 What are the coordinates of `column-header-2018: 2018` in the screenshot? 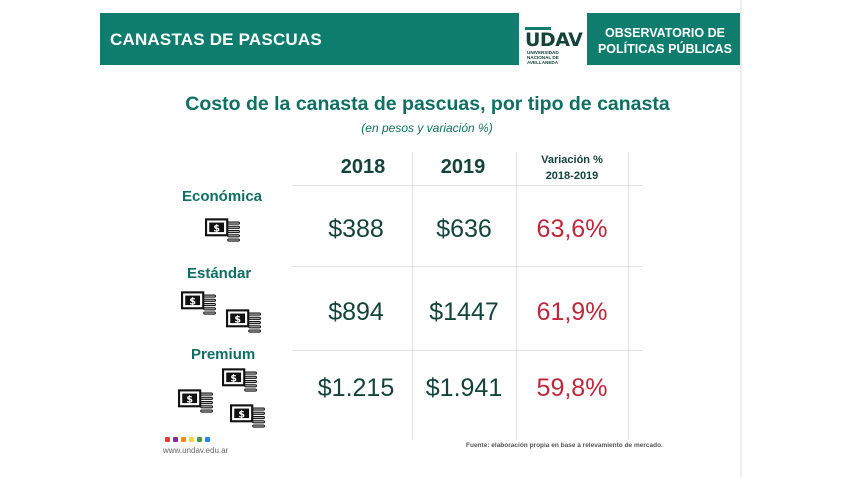 It's located at (363, 167).